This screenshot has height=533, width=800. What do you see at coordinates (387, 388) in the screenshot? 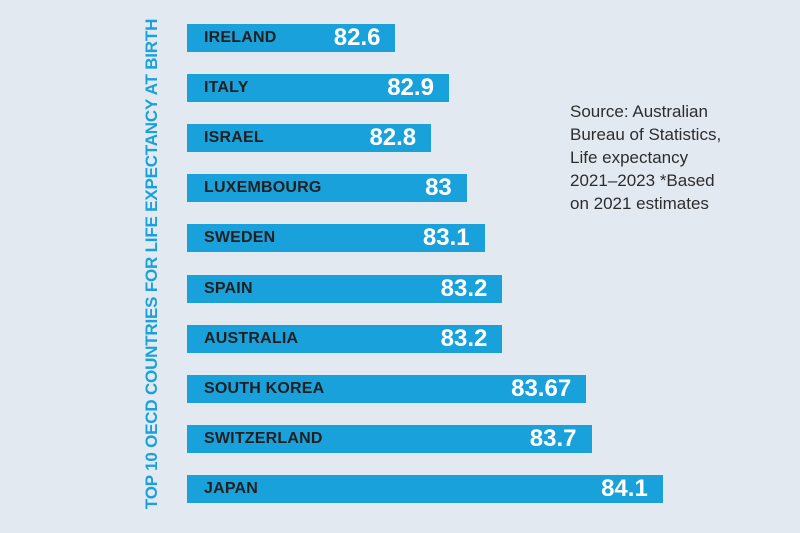
I see `bar-south-korea: SOUTH KOREA 83.67` at bounding box center [387, 388].